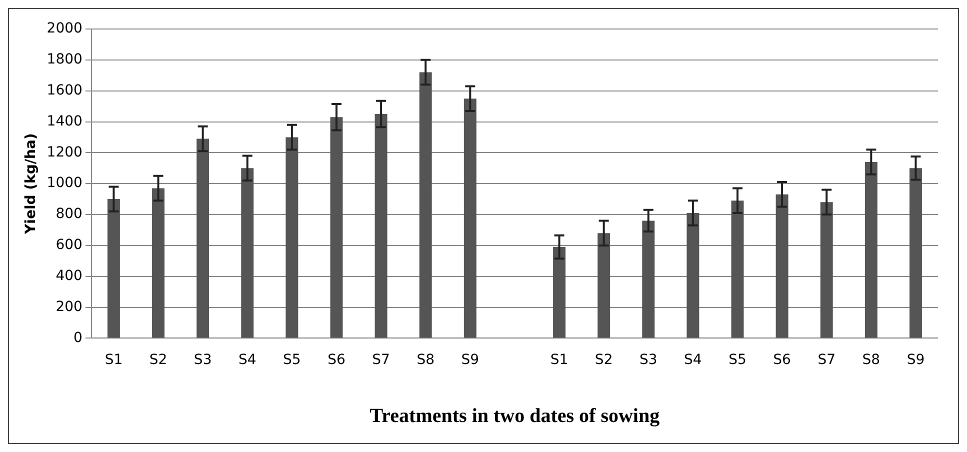 Image resolution: width=967 pixels, height=452 pixels. What do you see at coordinates (69, 276) in the screenshot?
I see `y-tick-label: 400` at bounding box center [69, 276].